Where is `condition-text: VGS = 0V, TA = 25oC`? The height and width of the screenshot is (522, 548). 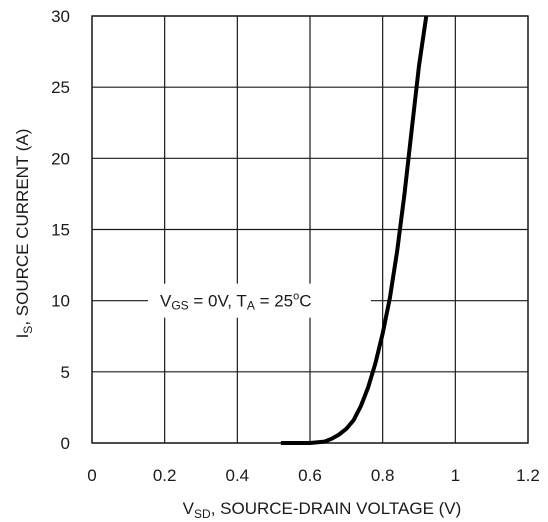 condition-text: VGS = 0V, TA = 25oC is located at coordinates (236, 302).